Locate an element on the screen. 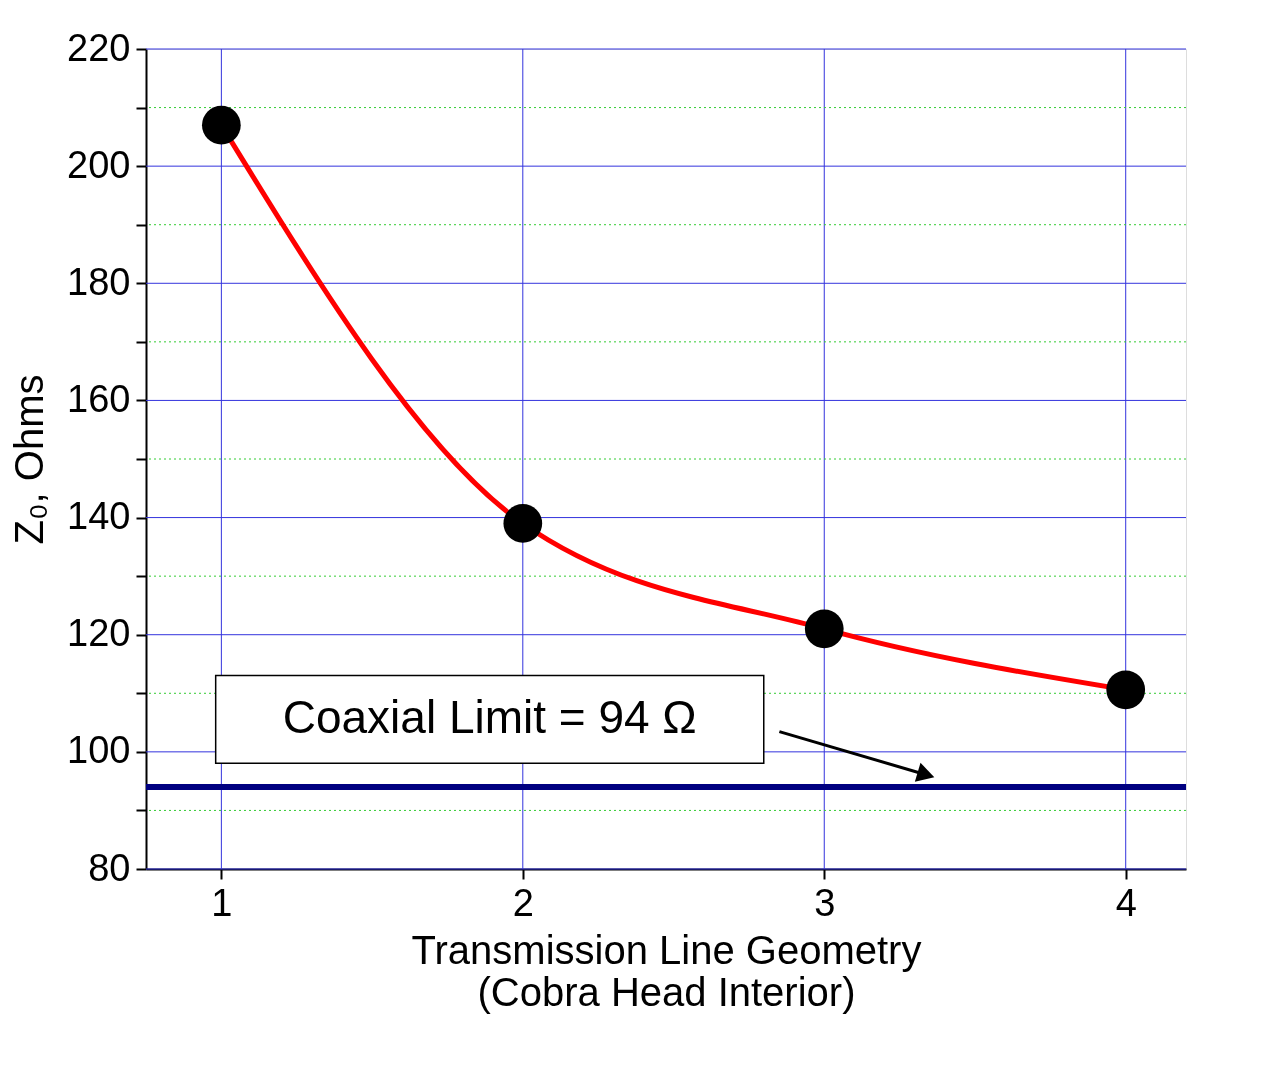  y-axis-title: Z₀, Ohms is located at coordinates (29, 459).